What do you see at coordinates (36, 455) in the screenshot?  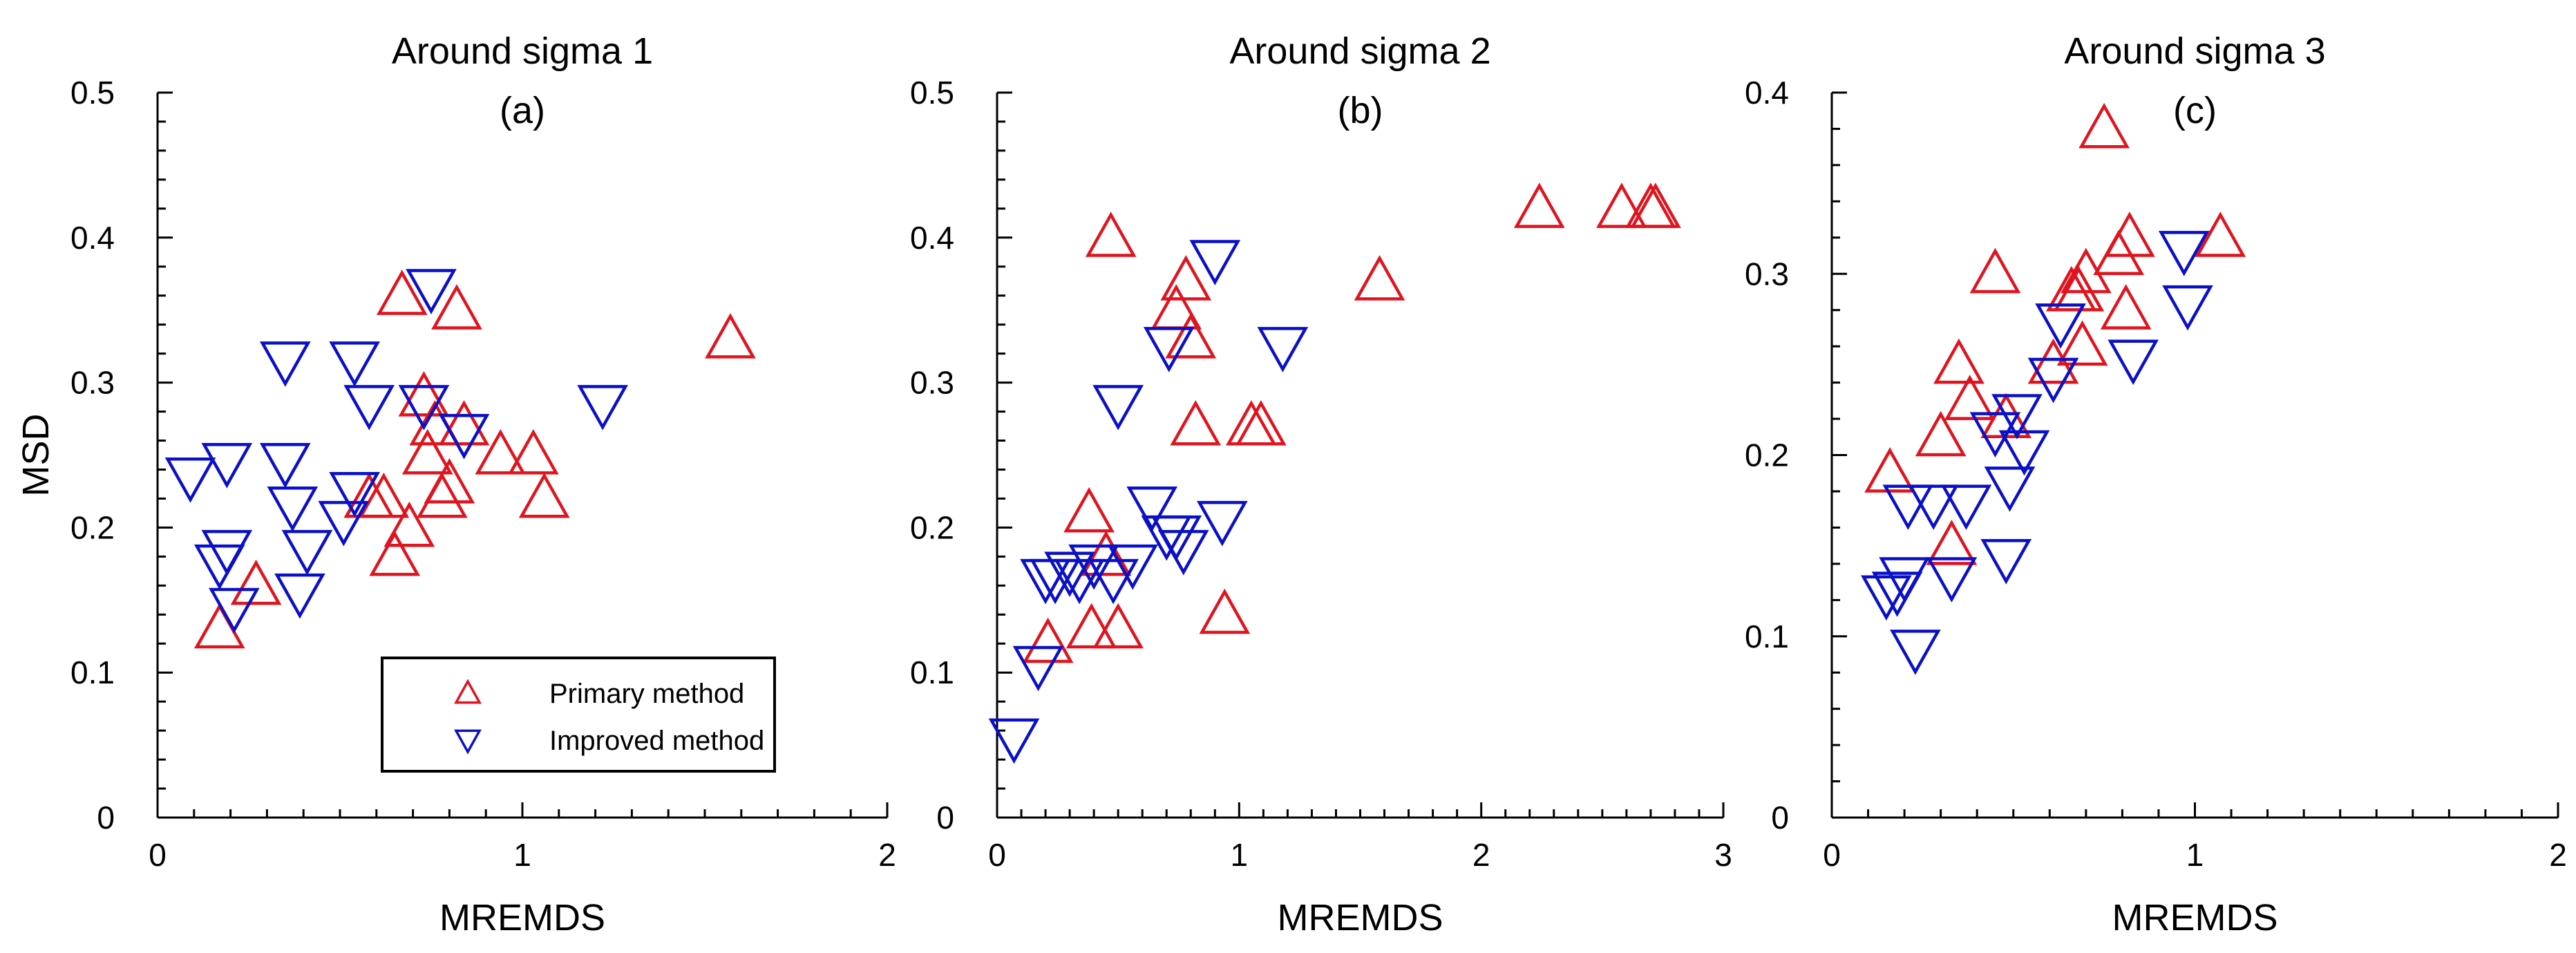 I see `y-axis-label: MSD` at bounding box center [36, 455].